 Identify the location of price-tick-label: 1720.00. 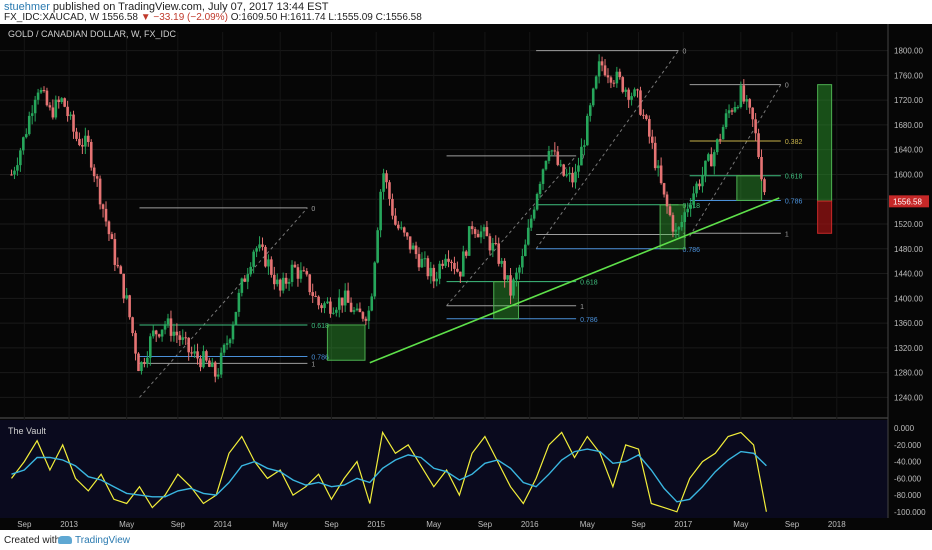
(908, 100).